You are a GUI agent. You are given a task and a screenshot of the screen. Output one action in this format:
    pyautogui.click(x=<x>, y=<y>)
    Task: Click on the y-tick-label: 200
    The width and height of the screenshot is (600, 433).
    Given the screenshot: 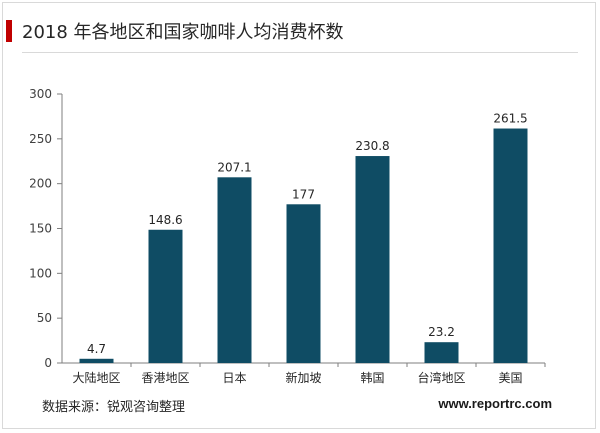 What is the action you would take?
    pyautogui.click(x=40, y=184)
    